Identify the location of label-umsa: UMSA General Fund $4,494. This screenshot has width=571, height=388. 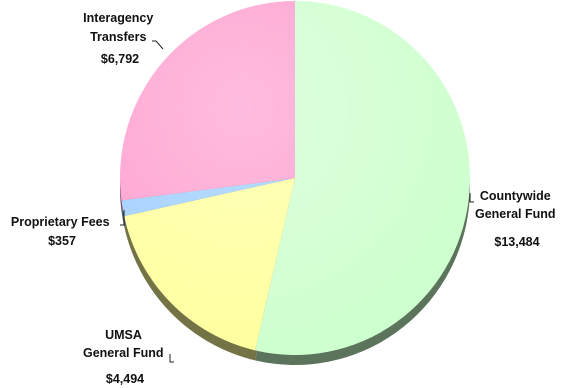
(125, 357).